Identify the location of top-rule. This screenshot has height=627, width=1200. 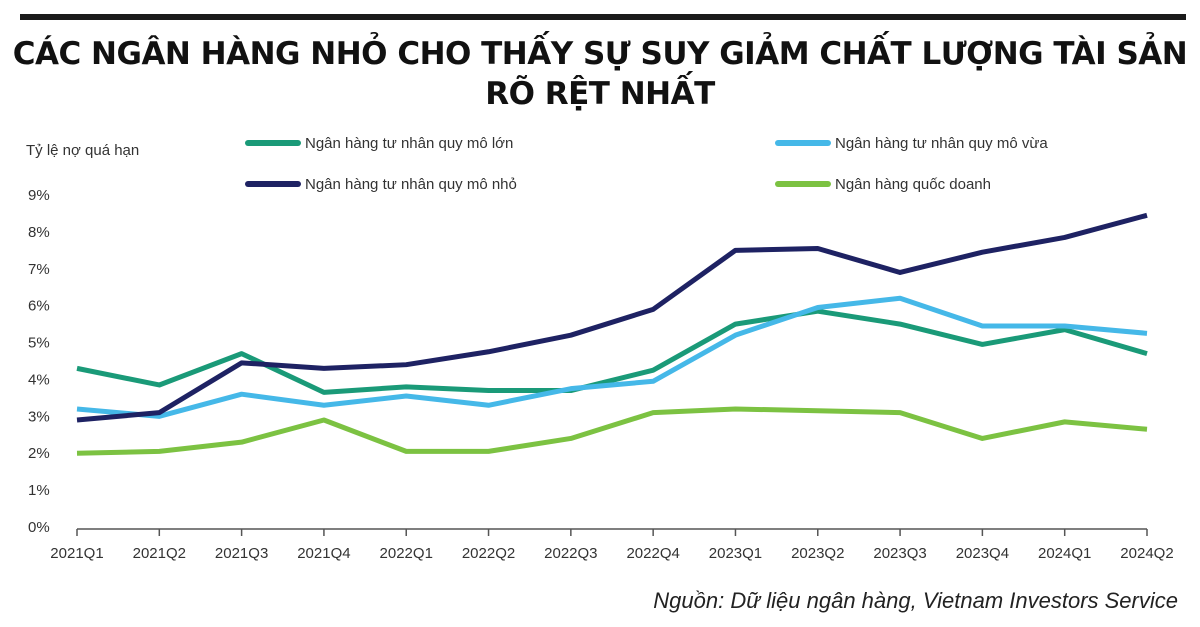
(603, 17).